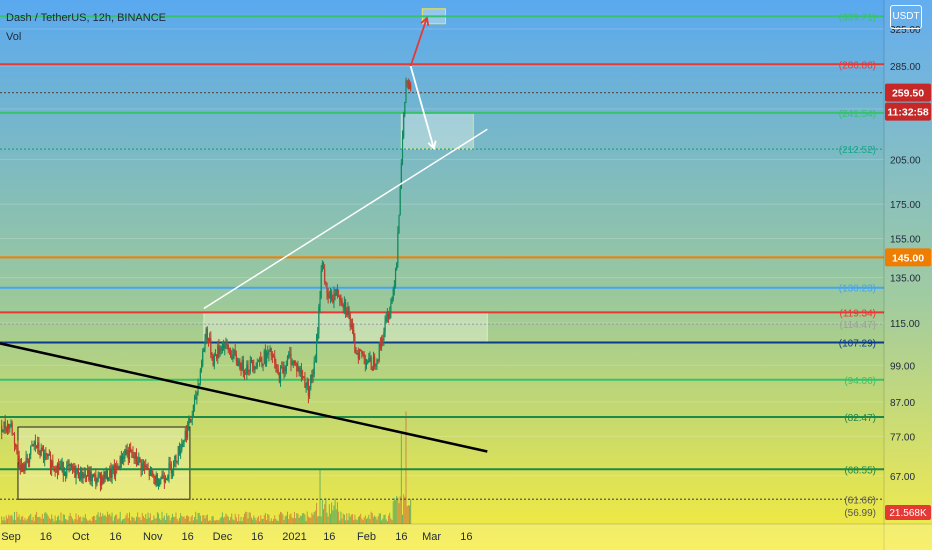 This screenshot has width=932, height=550. What do you see at coordinates (432, 145) in the screenshot?
I see `arrow-head` at bounding box center [432, 145].